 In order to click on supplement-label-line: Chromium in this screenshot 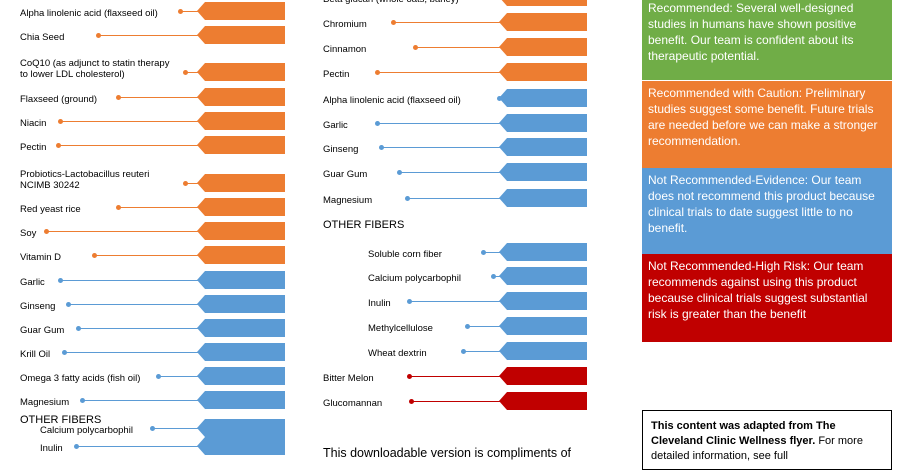, I will do `click(345, 24)`.